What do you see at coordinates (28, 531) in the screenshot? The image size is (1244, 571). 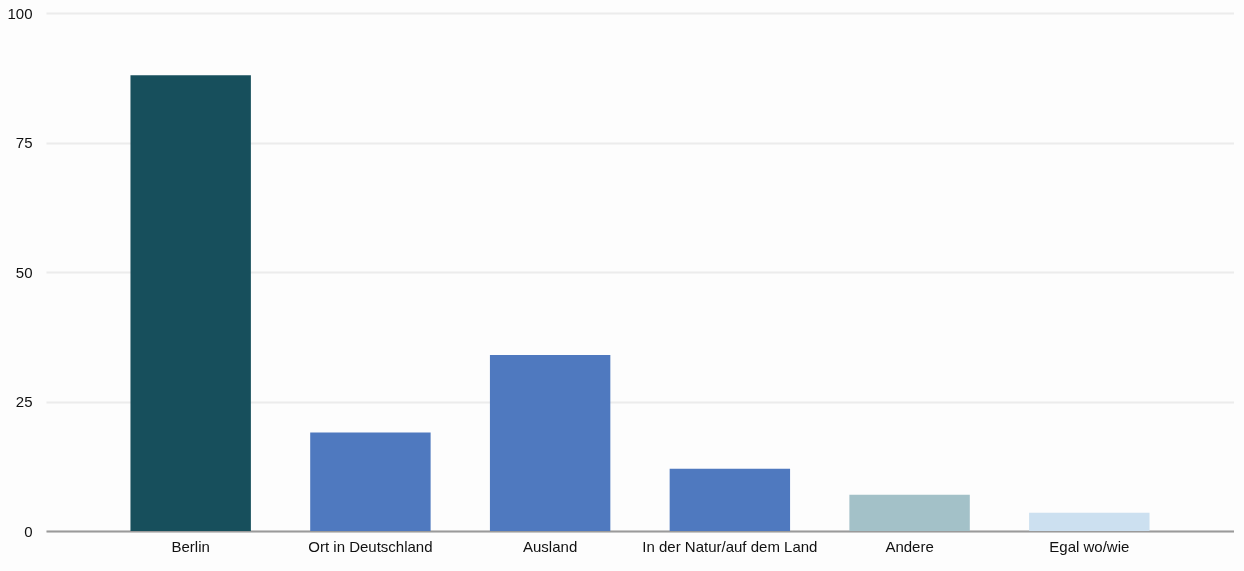 I see `y-tick-label: 0` at bounding box center [28, 531].